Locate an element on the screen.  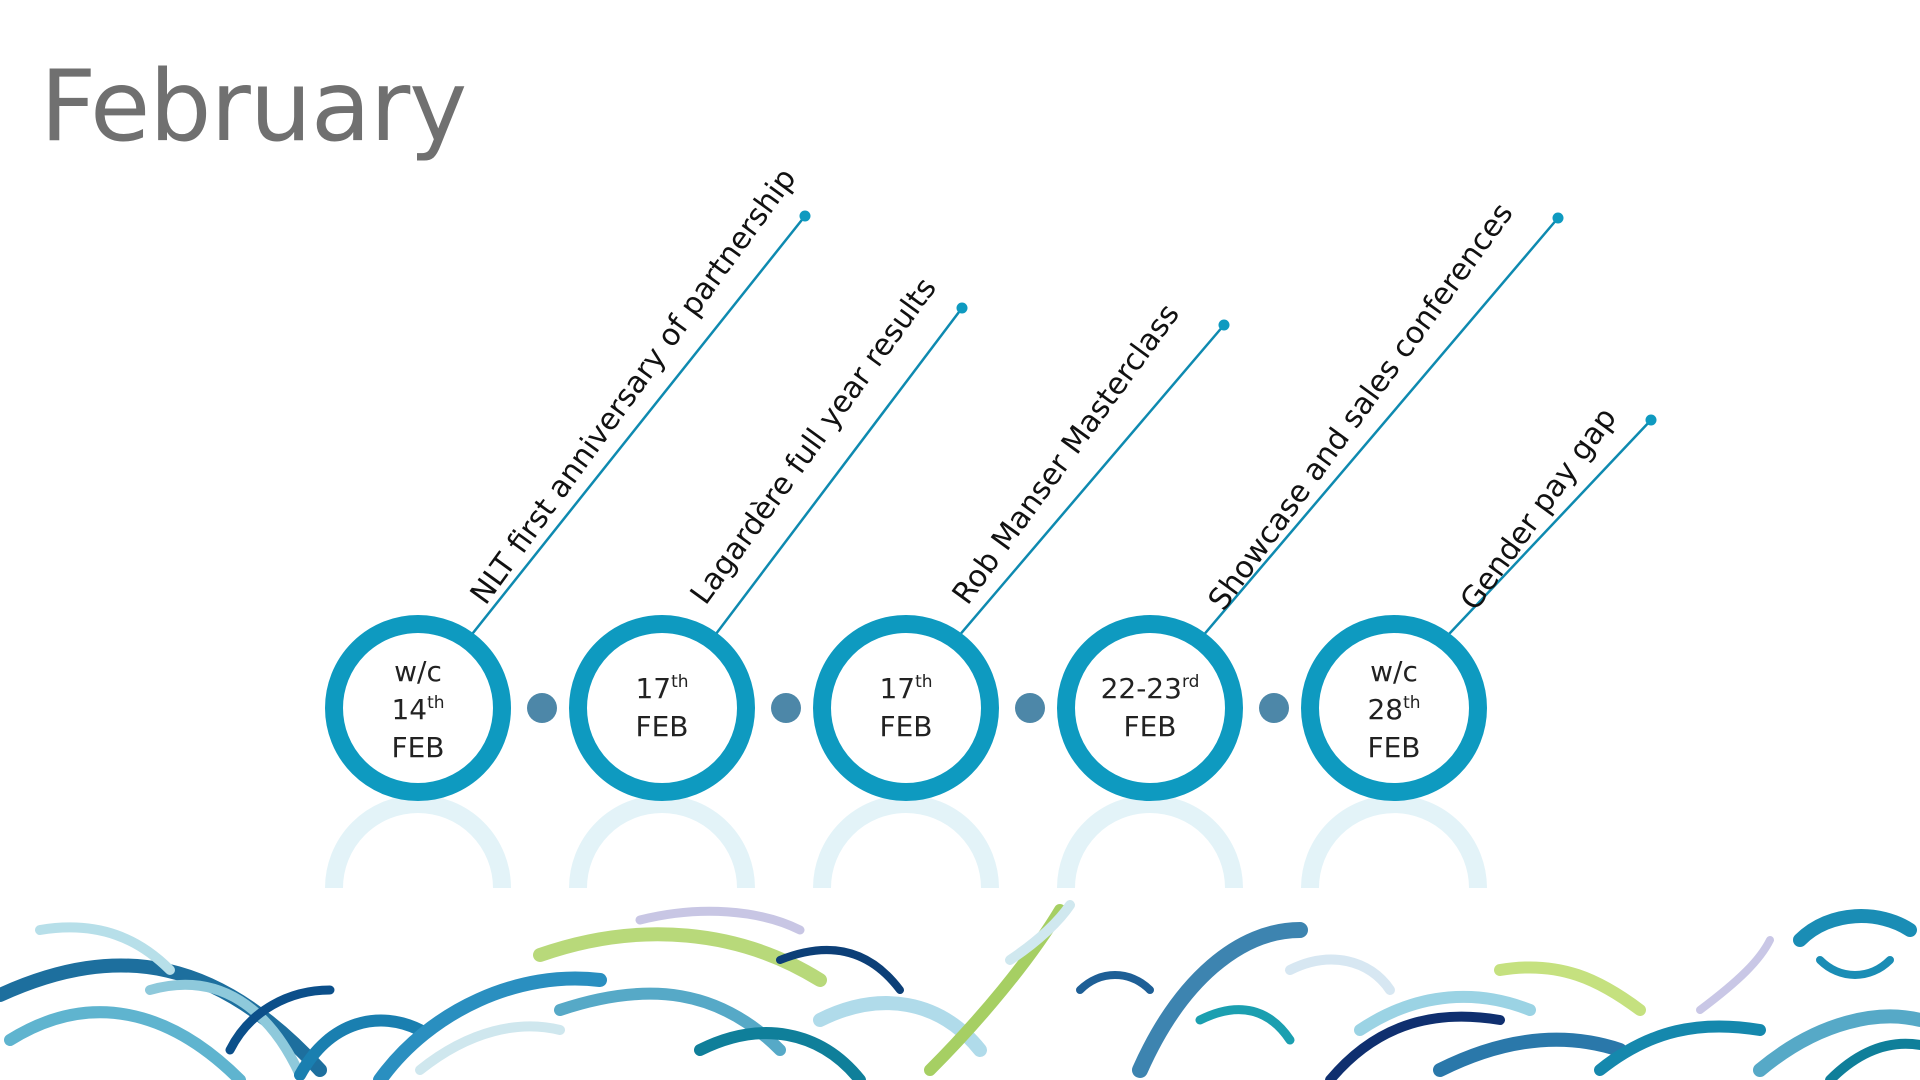
page-title: February is located at coordinates (253, 107).